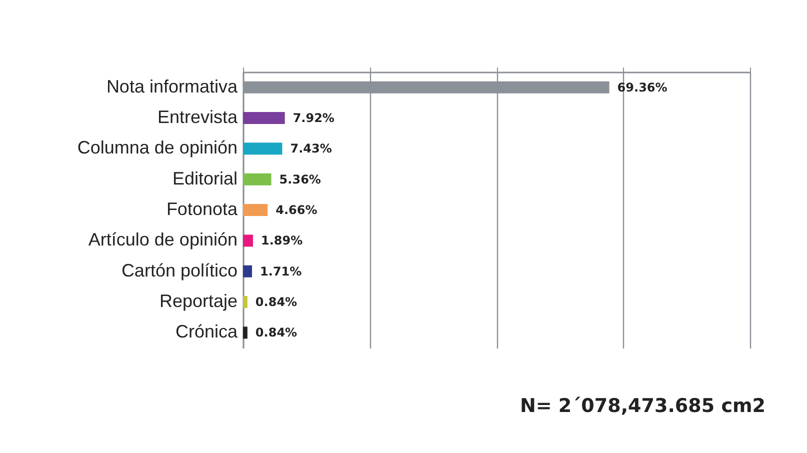 The height and width of the screenshot is (453, 807). Describe the element at coordinates (300, 179) in the screenshot. I see `data-label: 5.36%` at that location.